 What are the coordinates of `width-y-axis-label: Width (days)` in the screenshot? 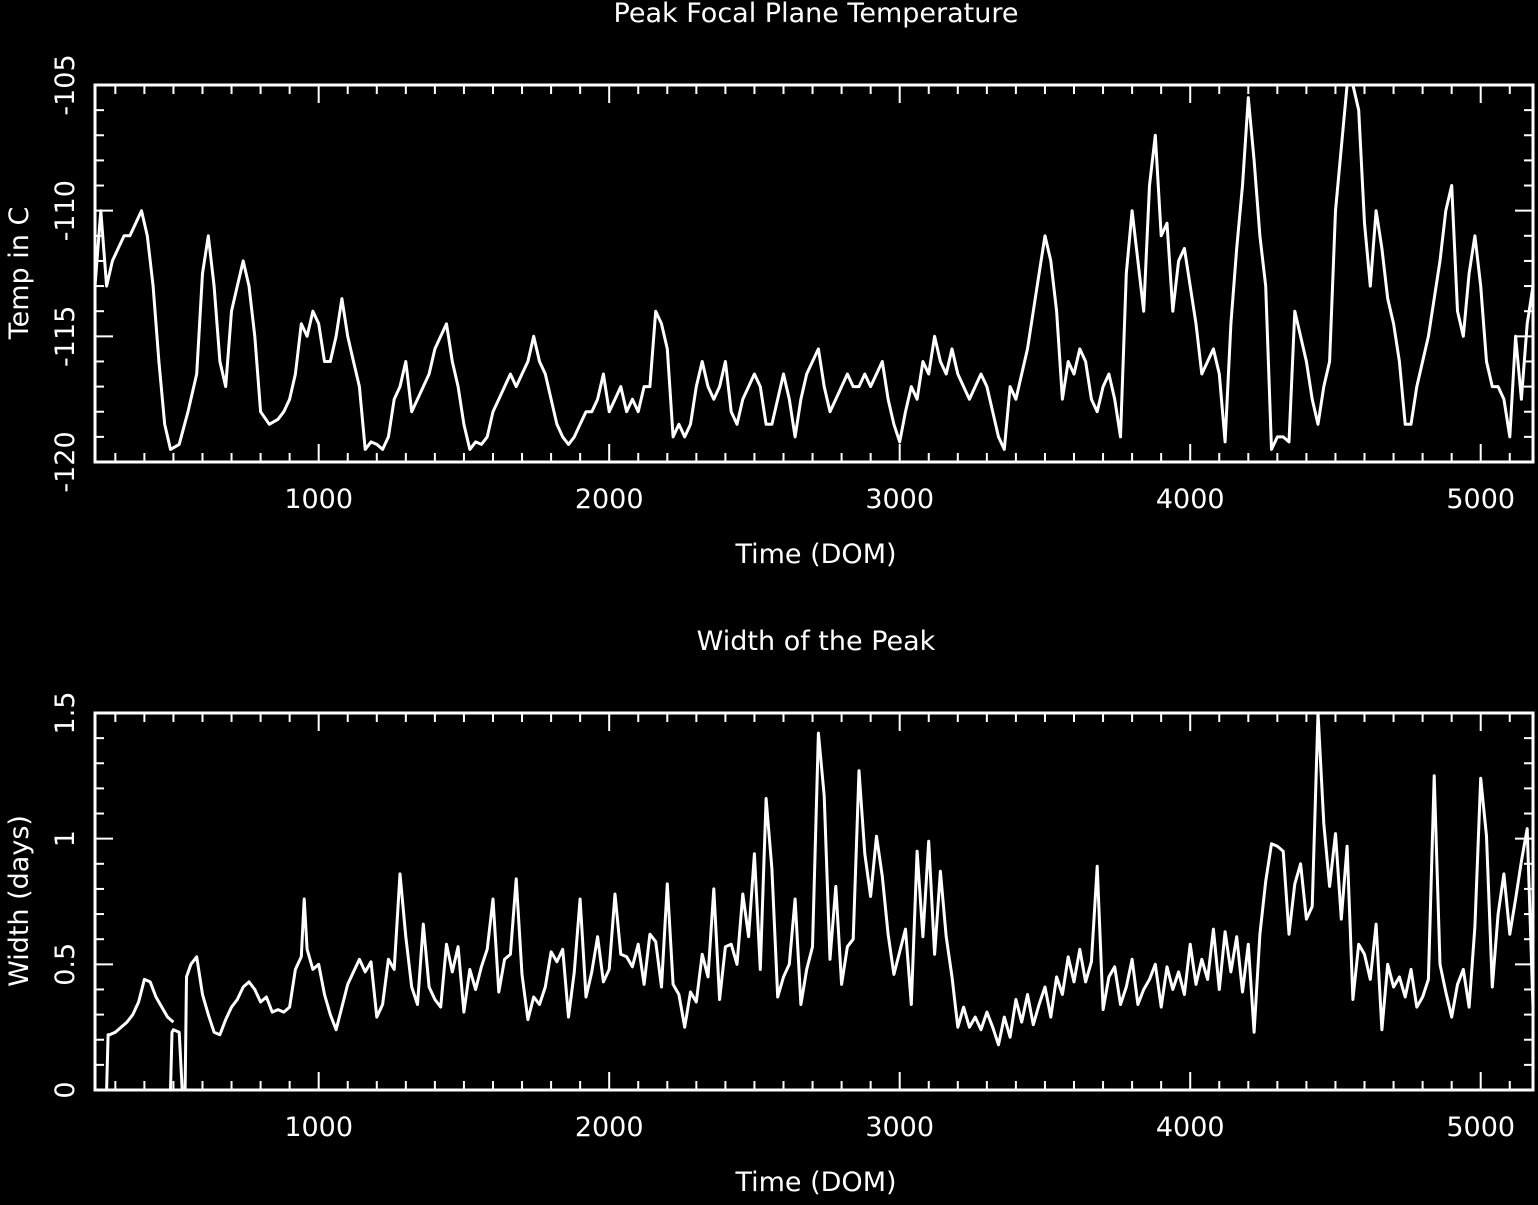 It's located at (19, 901).